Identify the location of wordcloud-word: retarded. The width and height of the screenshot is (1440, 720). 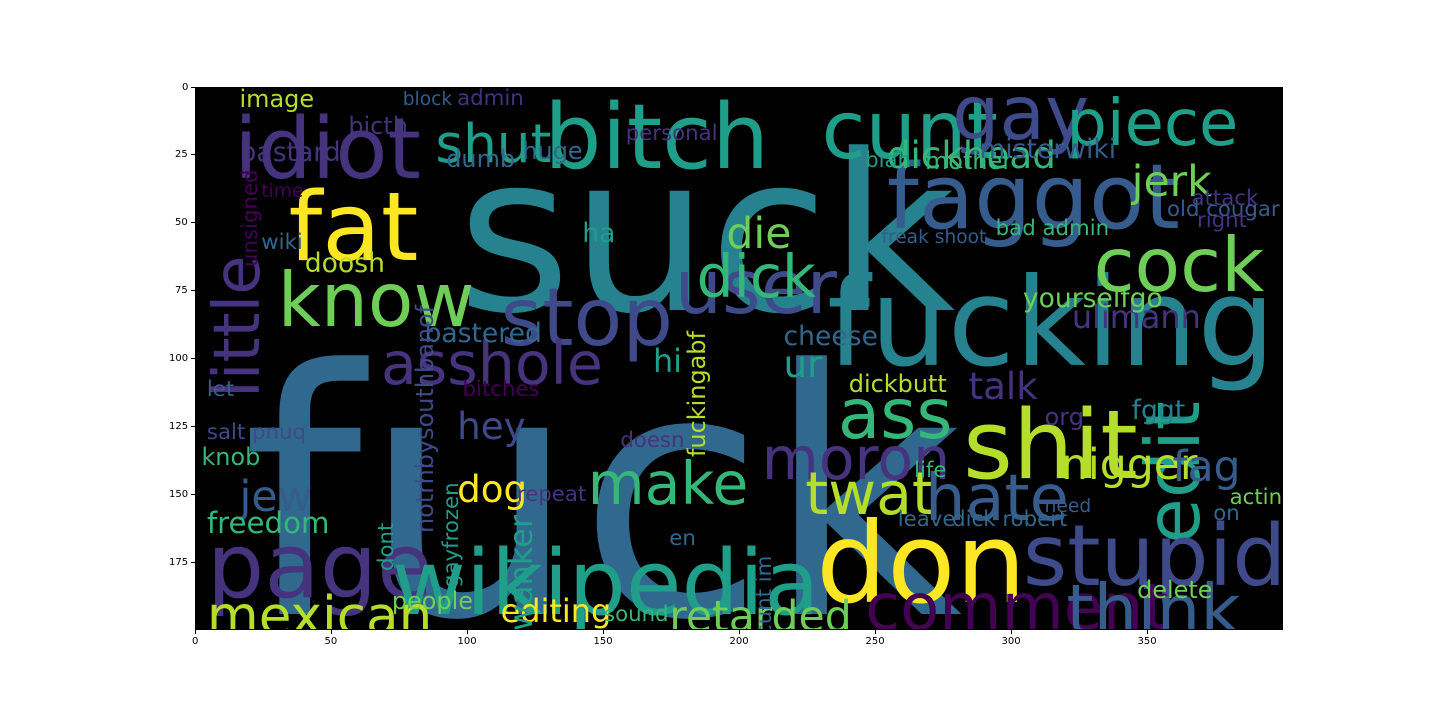
(760, 610).